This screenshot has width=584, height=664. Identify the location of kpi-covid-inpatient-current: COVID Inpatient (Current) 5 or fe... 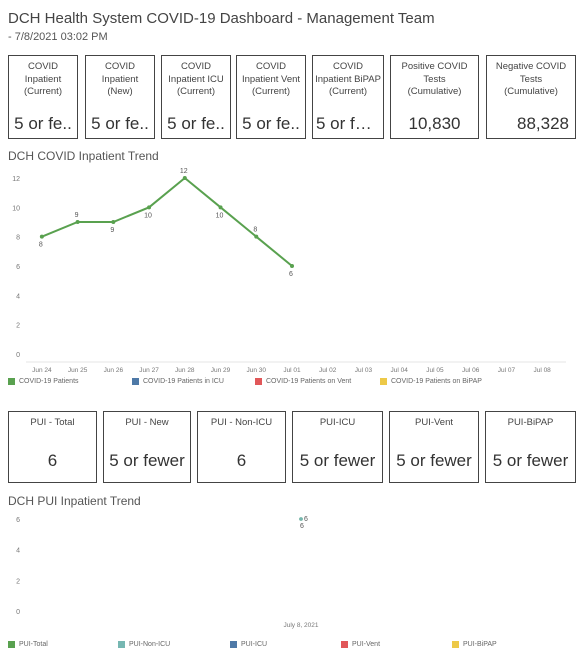
(43, 97).